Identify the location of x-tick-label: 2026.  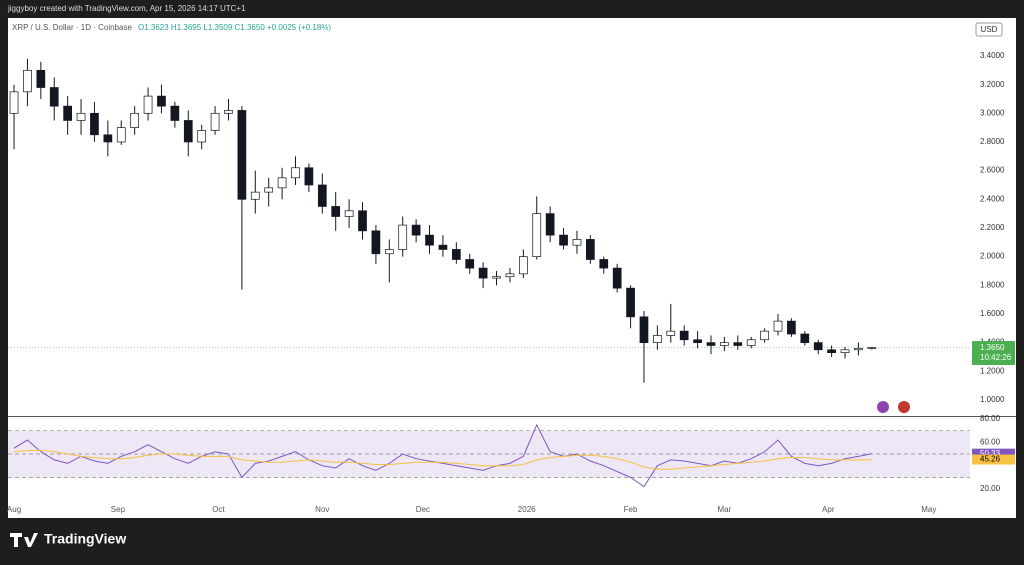
(527, 509).